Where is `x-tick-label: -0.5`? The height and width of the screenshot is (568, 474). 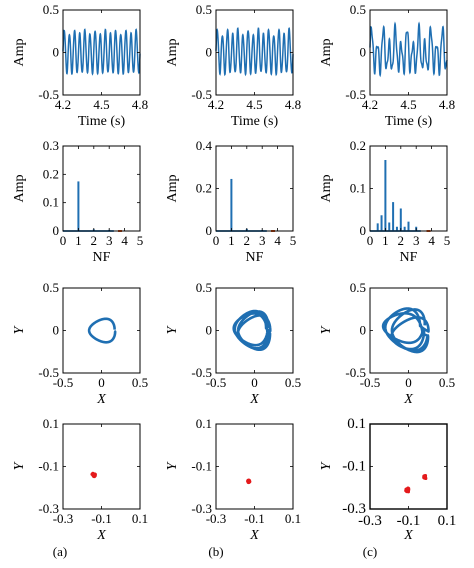 x-tick-label: -0.5 is located at coordinates (370, 382).